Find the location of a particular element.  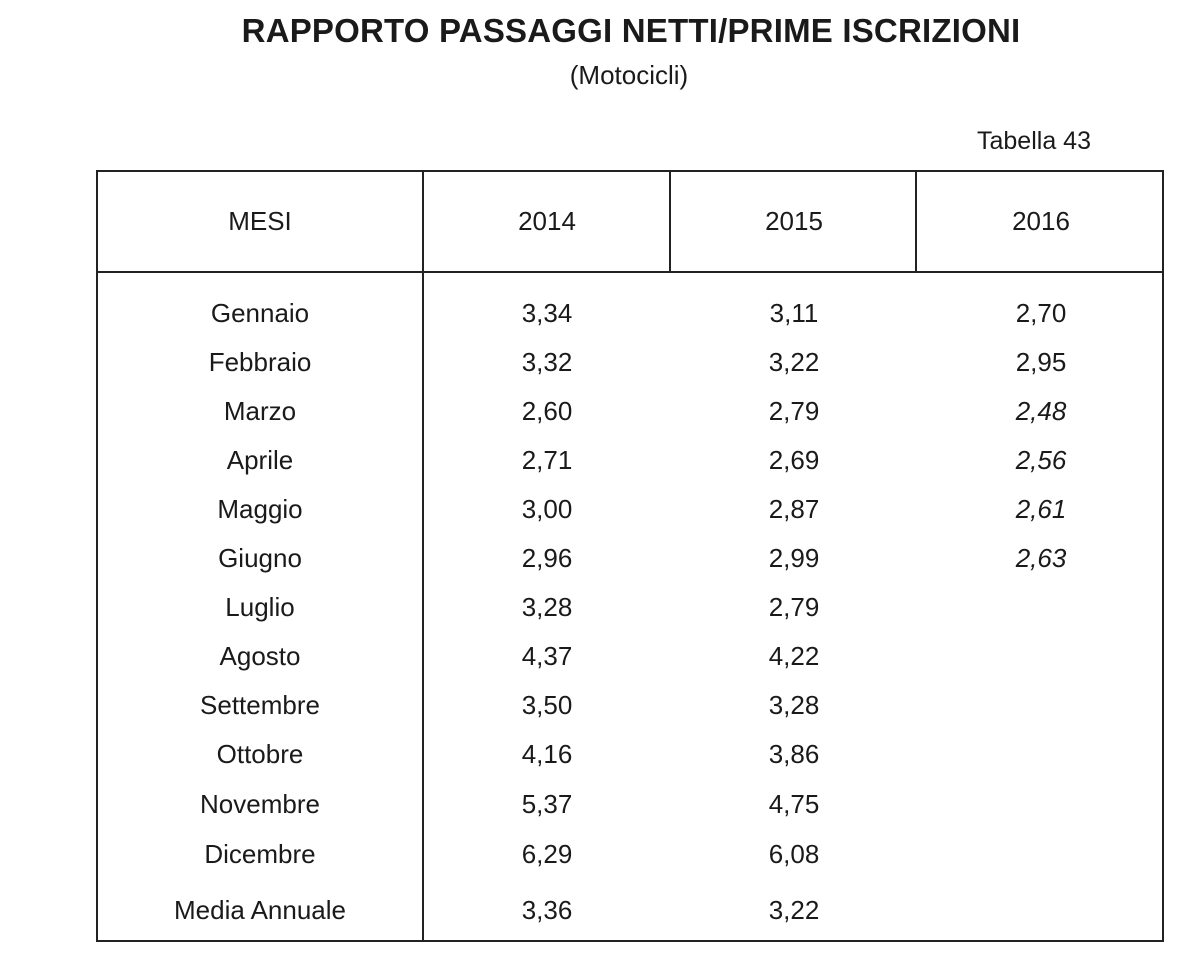

cell-2014: 2,96 is located at coordinates (547, 558).